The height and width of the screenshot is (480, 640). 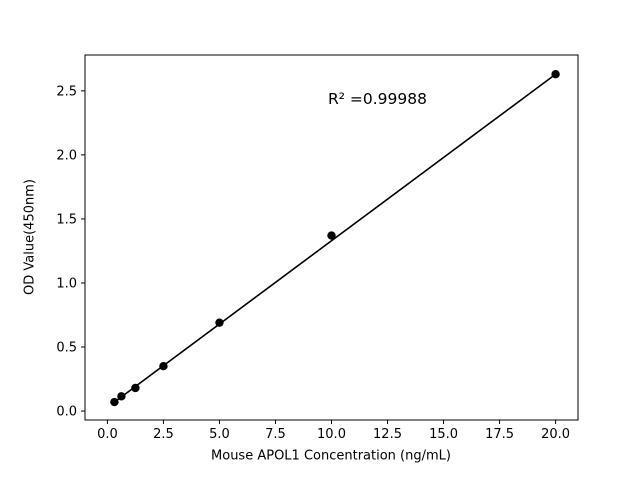 What do you see at coordinates (443, 434) in the screenshot?
I see `x-tick-label: 15.0` at bounding box center [443, 434].